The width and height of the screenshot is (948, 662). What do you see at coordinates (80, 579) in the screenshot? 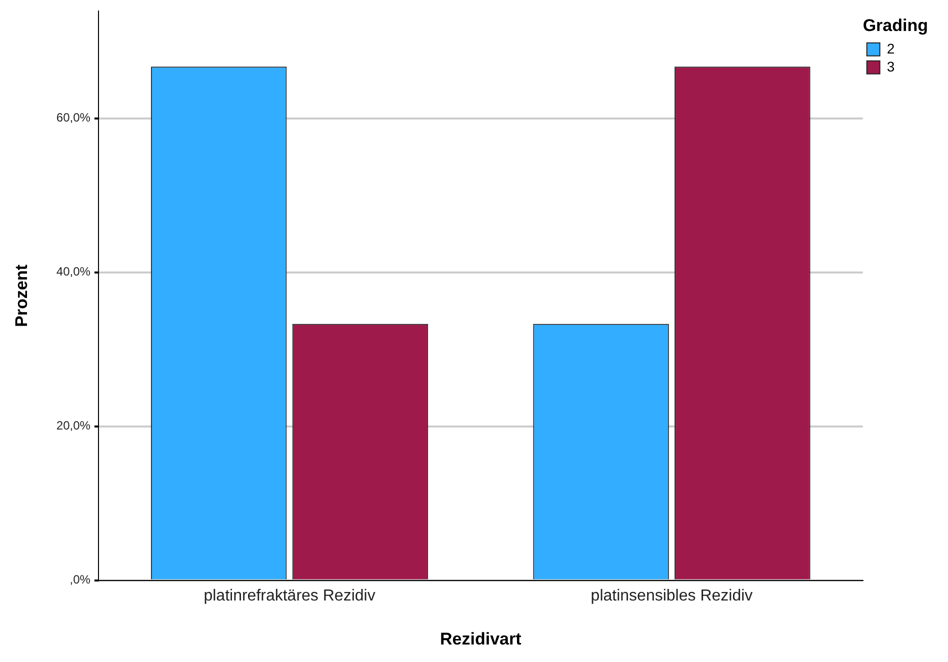
I see `y-tick-label: ,0%` at bounding box center [80, 579].